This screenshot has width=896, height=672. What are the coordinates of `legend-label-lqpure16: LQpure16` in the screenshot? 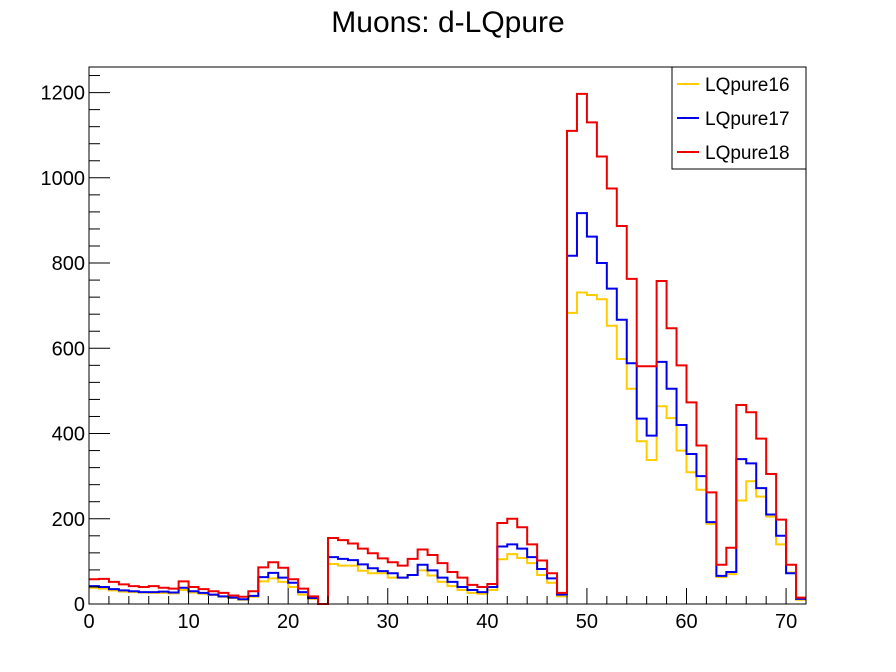 It's located at (747, 85).